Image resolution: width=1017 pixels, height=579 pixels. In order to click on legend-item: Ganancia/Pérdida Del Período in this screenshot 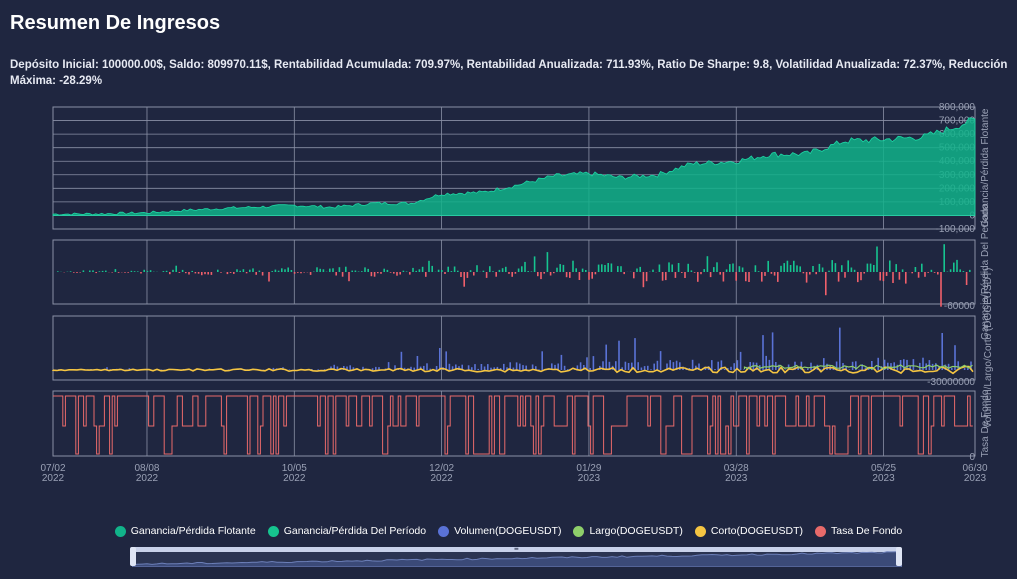, I will do `click(346, 531)`.